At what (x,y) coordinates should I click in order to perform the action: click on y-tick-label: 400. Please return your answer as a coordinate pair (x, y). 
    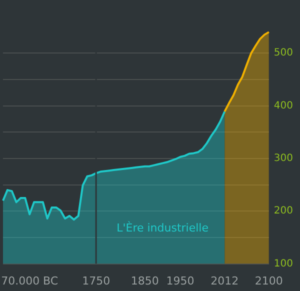
    Looking at the image, I should click on (284, 106).